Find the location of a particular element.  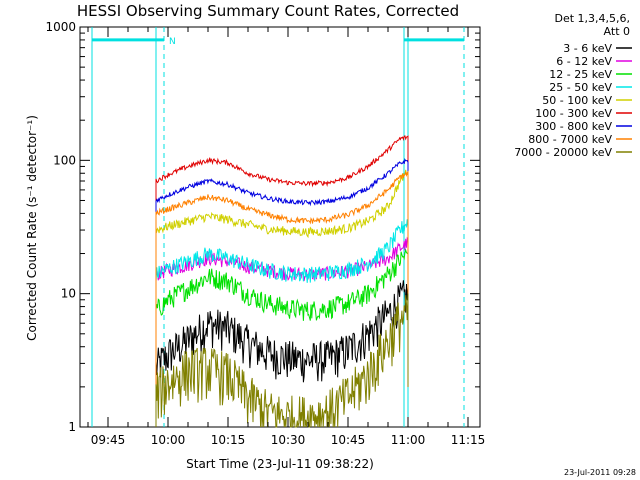

x-tick-label: 10:00 is located at coordinates (168, 440).